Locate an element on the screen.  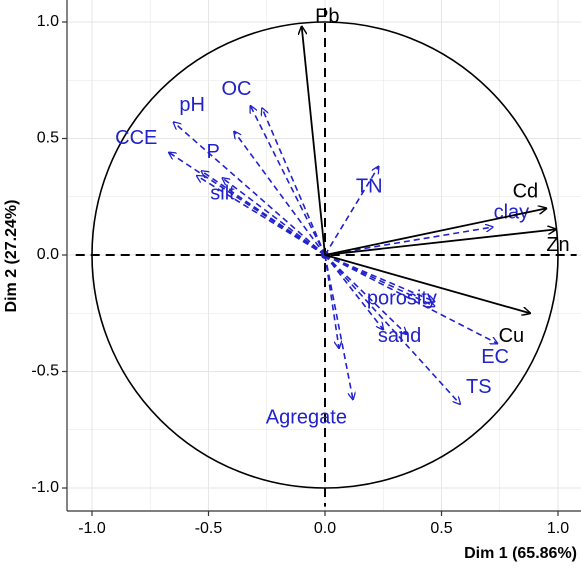
supplementary-label: TN is located at coordinates (369, 187).